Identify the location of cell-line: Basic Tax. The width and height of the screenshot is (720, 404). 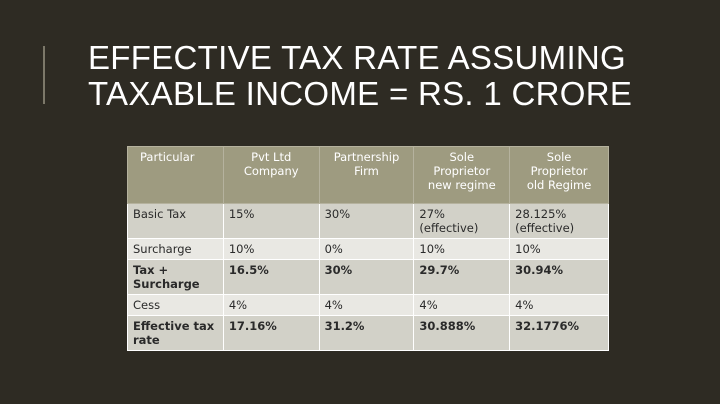
(160, 214).